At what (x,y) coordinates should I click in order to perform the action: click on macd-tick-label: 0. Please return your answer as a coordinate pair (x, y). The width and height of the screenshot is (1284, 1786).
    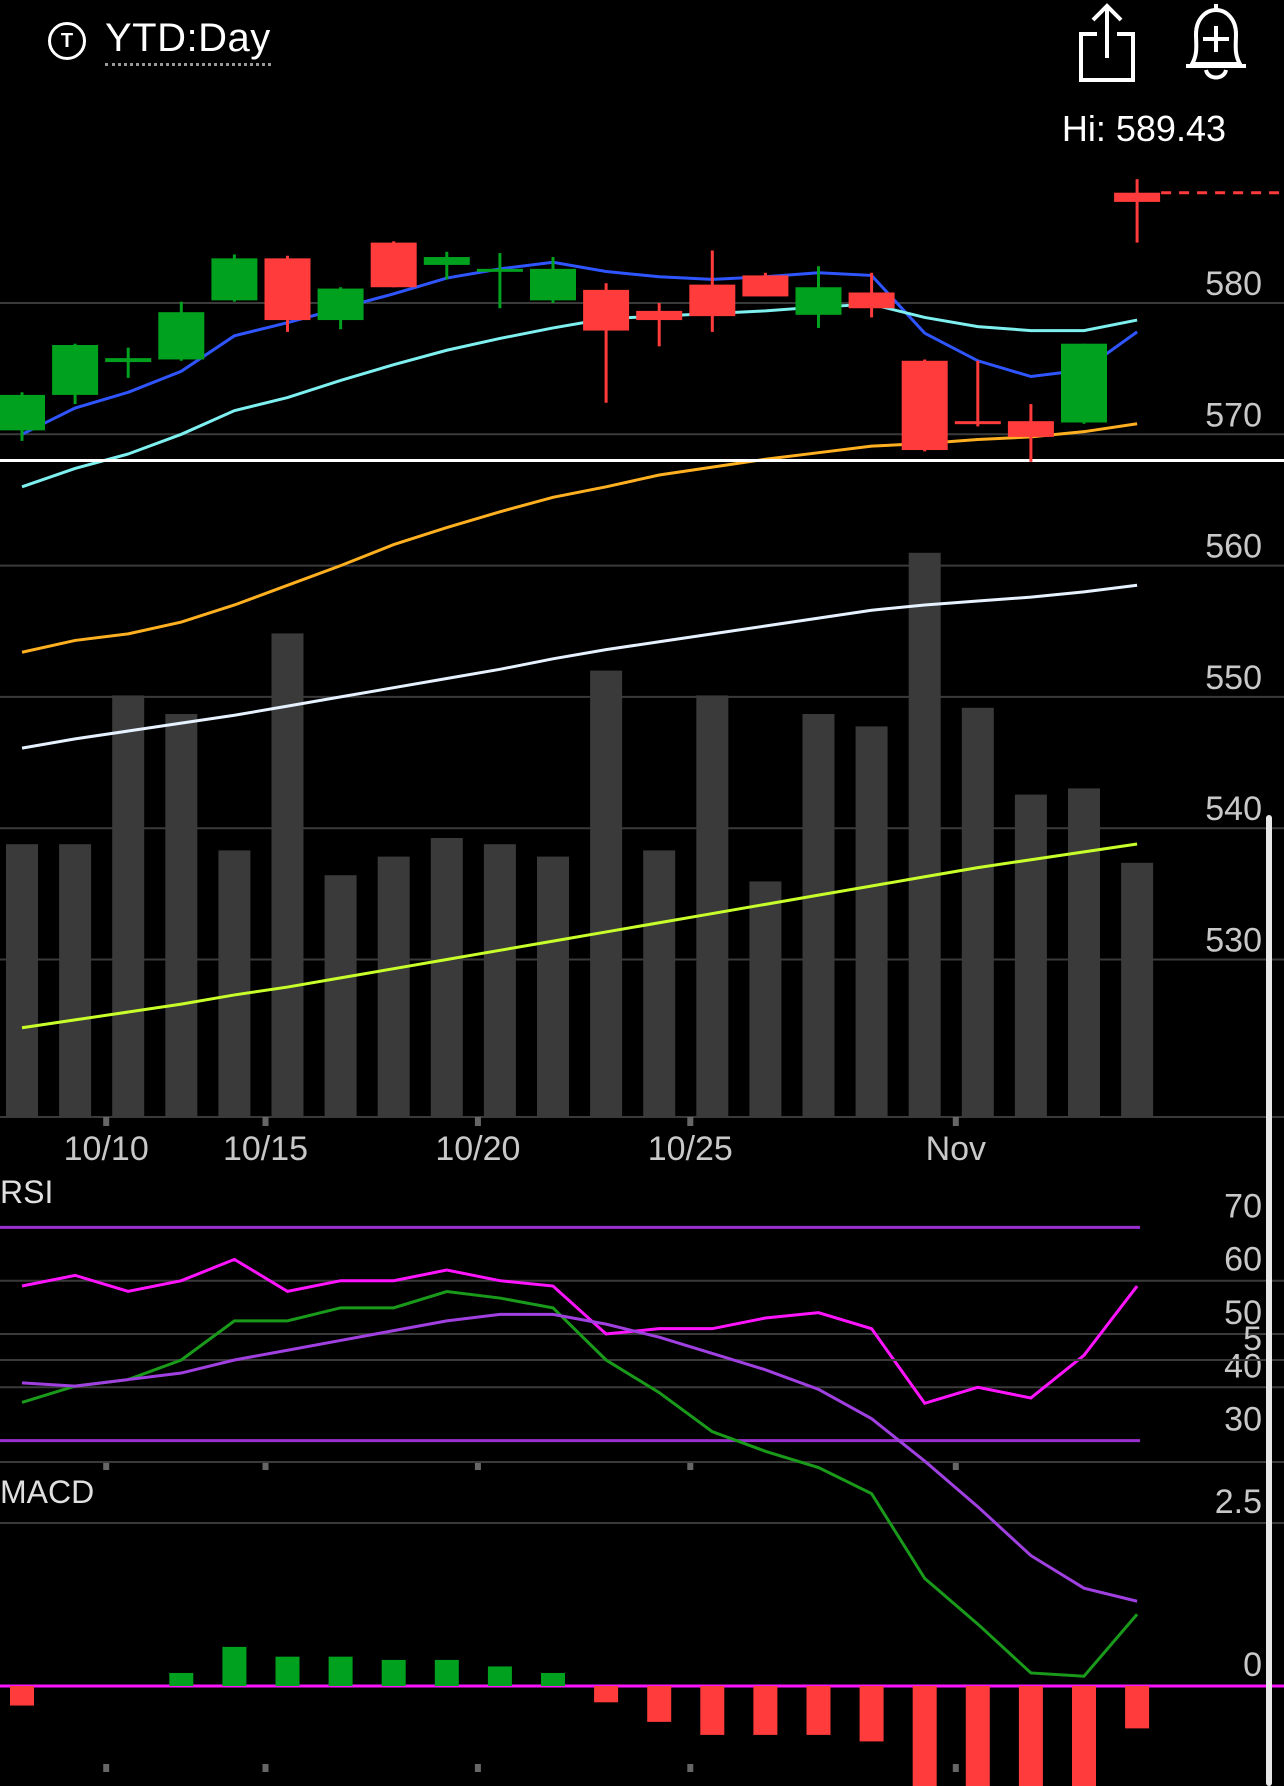
    Looking at the image, I should click on (1252, 1665).